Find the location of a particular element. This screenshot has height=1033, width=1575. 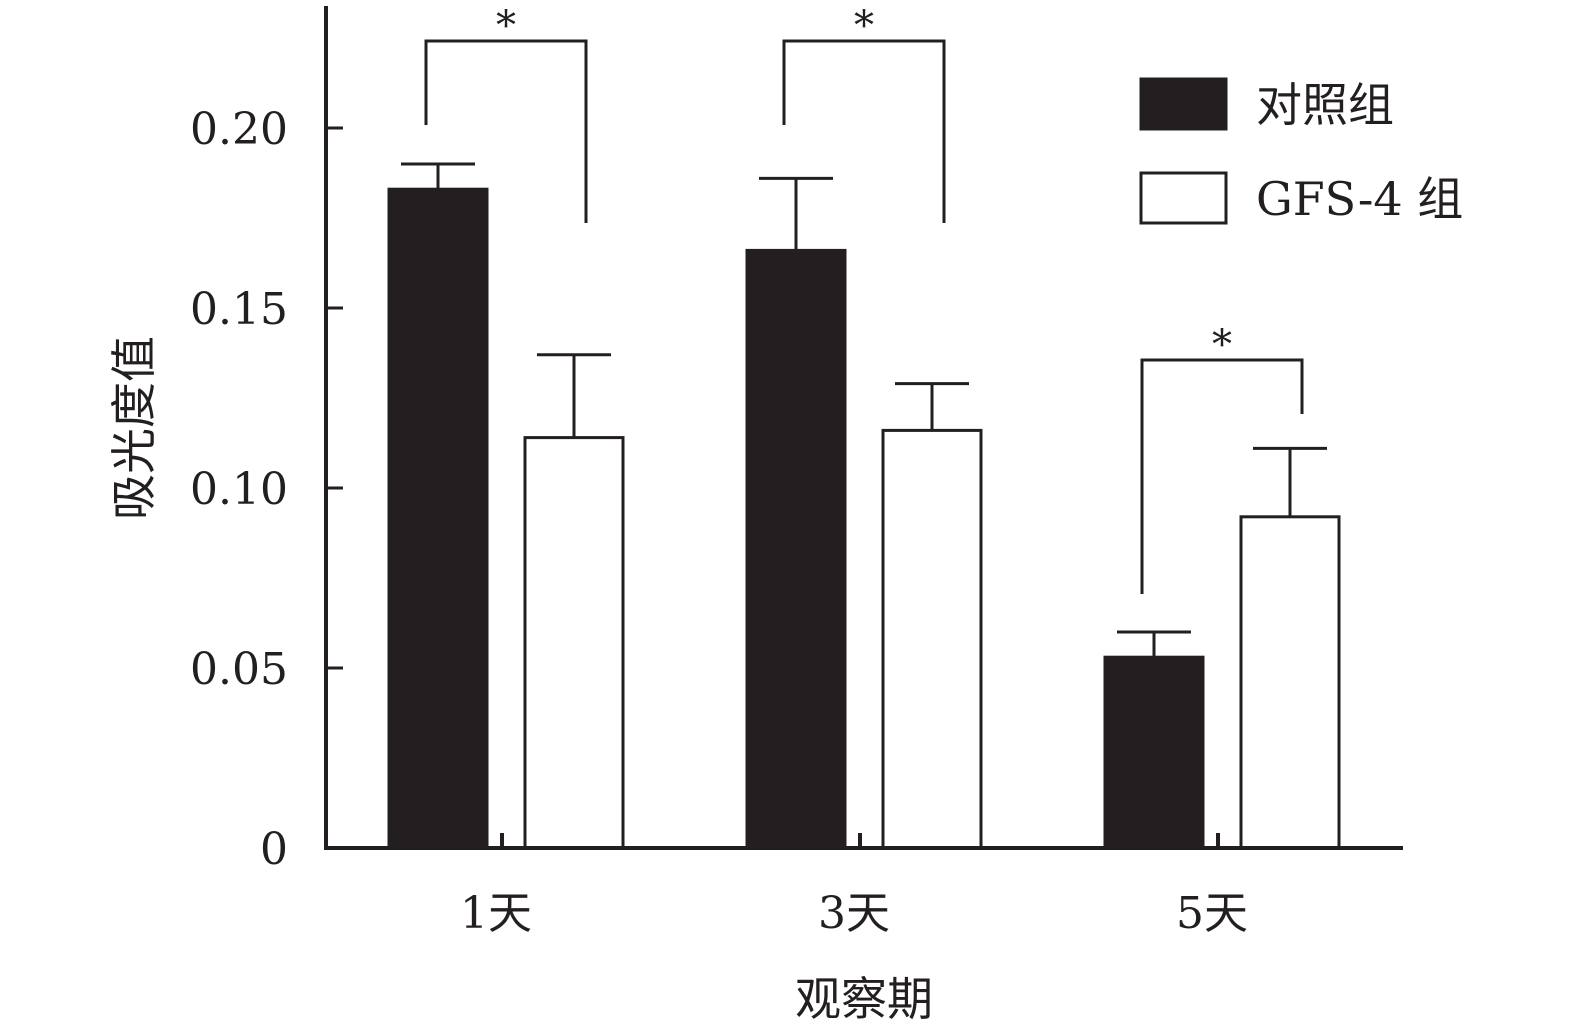

legend-label-control: 对照组 is located at coordinates (1325, 105).